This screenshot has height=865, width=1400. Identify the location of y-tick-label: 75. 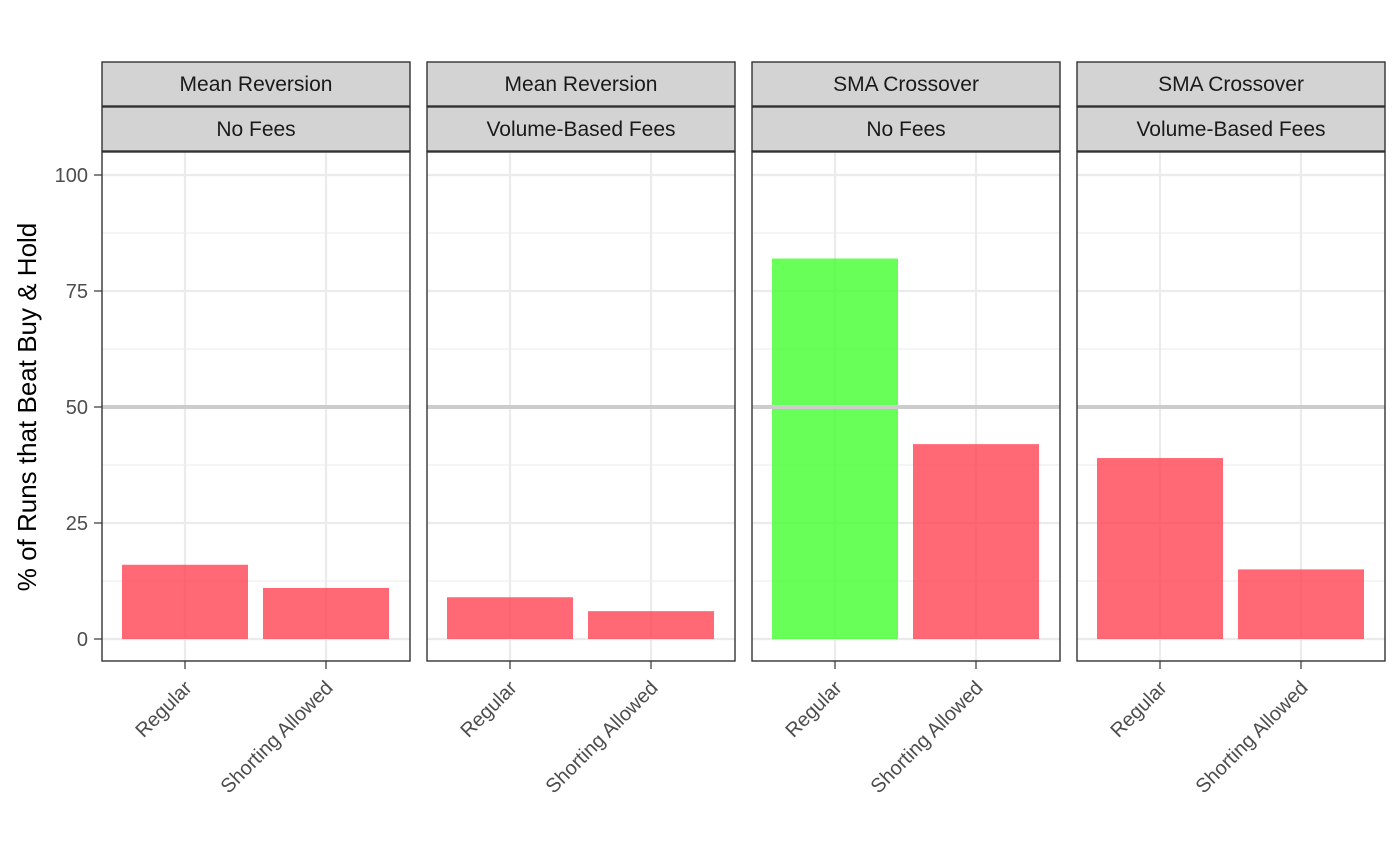
(77, 292).